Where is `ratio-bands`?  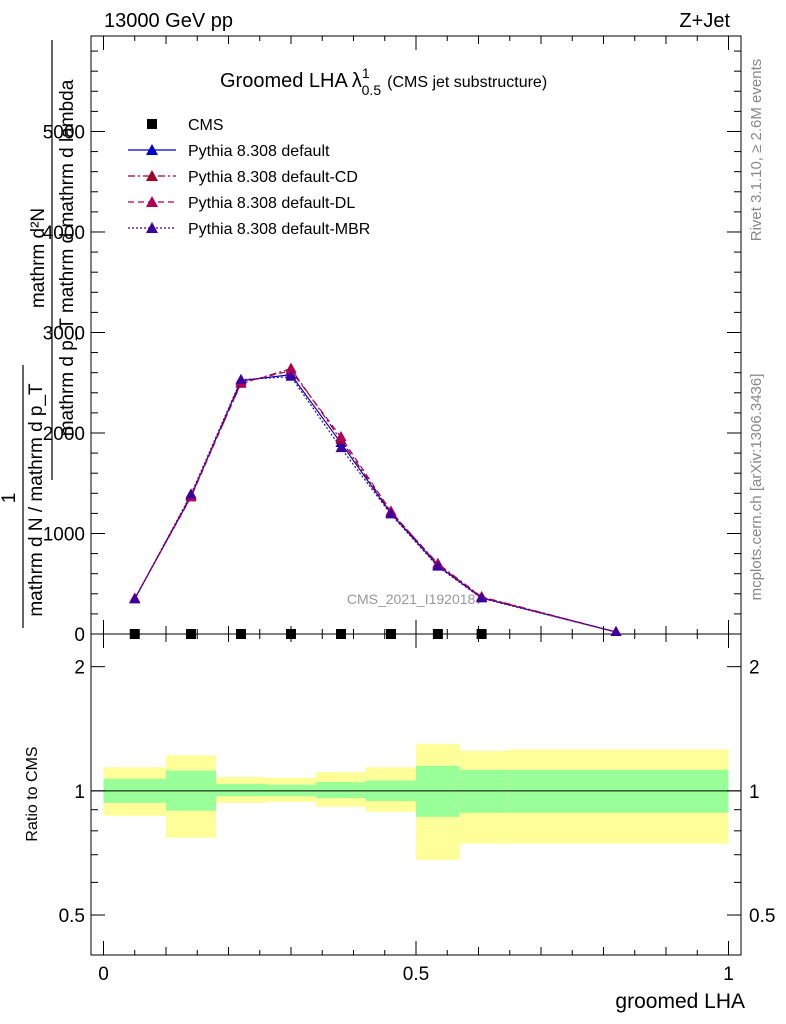
ratio-bands is located at coordinates (416, 801).